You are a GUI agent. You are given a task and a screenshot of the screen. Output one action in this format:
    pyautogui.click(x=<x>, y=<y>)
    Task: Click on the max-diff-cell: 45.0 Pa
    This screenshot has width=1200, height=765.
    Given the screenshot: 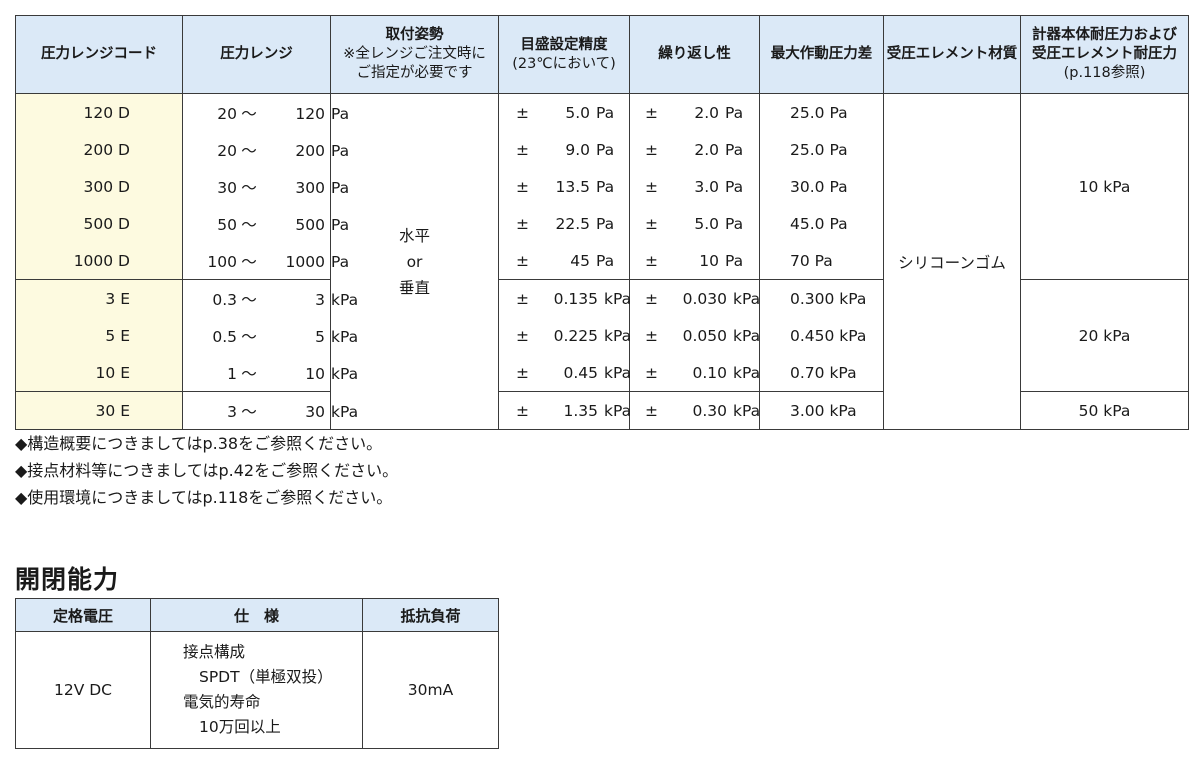 What is the action you would take?
    pyautogui.click(x=821, y=223)
    